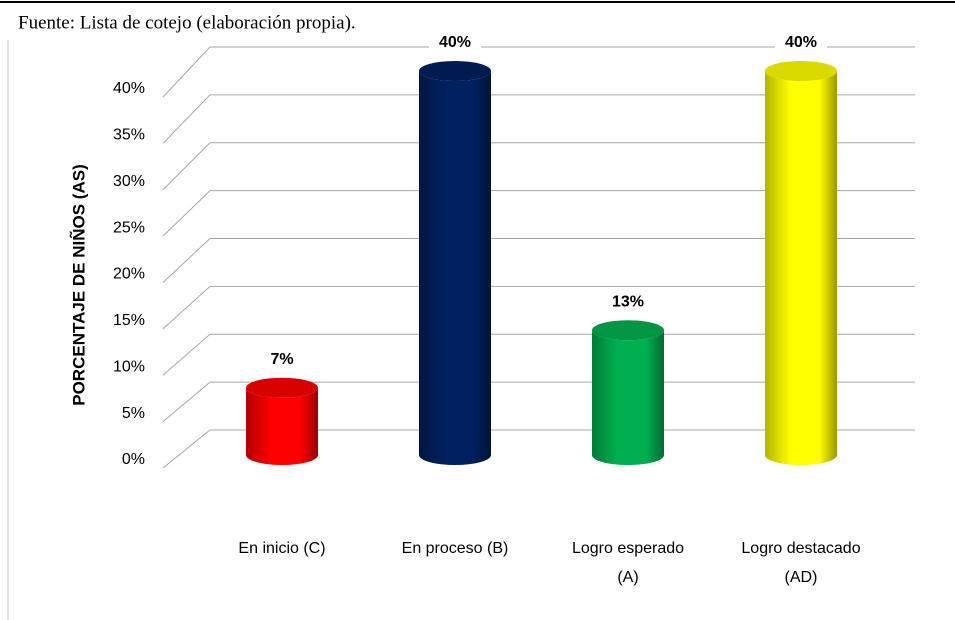  I want to click on y-tick-label: 0%, so click(133, 459).